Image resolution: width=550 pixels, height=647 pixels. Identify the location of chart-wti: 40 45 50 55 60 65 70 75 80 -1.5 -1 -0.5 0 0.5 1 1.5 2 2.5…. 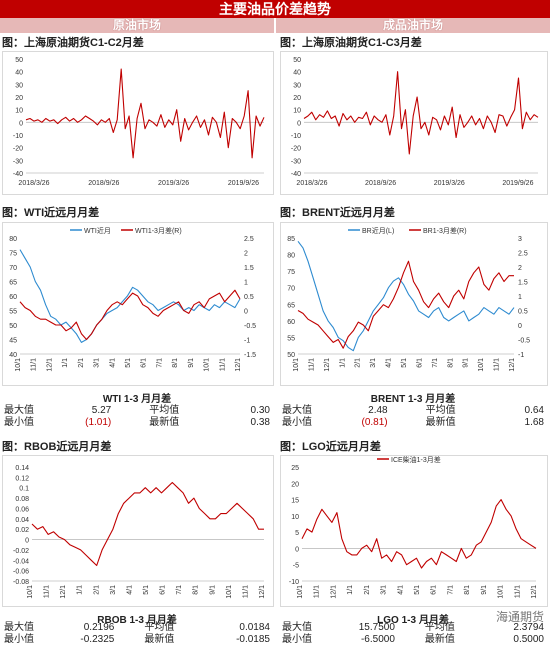
(132, 299).